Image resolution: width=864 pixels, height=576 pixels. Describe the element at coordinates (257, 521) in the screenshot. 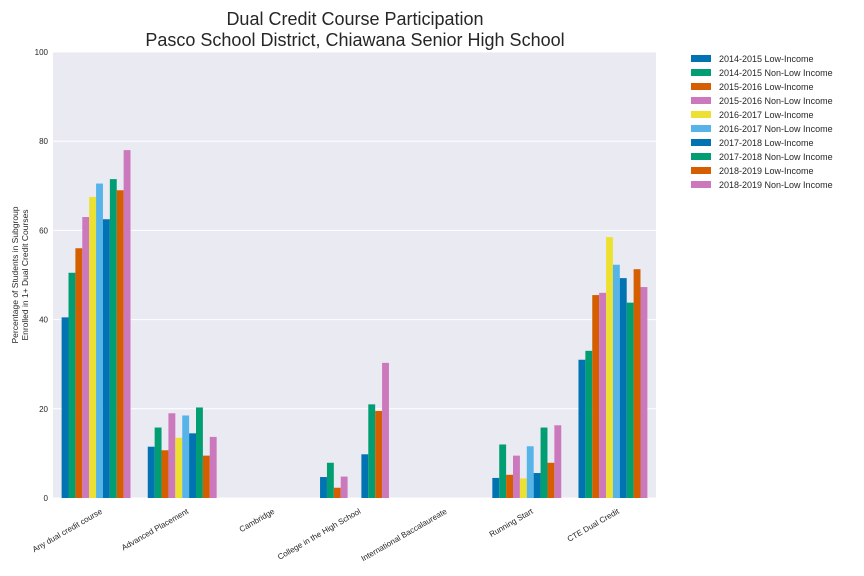

I see `x-tick-label: Cambridge` at that location.